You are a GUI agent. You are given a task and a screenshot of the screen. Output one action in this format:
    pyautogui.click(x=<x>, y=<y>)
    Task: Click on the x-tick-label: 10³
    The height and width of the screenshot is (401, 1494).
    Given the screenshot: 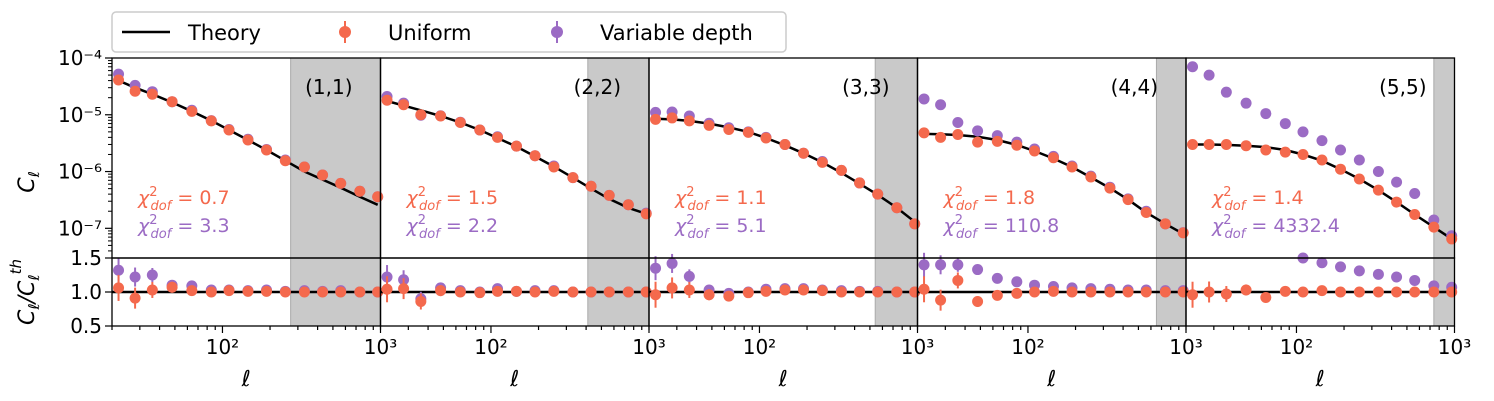 What is the action you would take?
    pyautogui.click(x=648, y=347)
    